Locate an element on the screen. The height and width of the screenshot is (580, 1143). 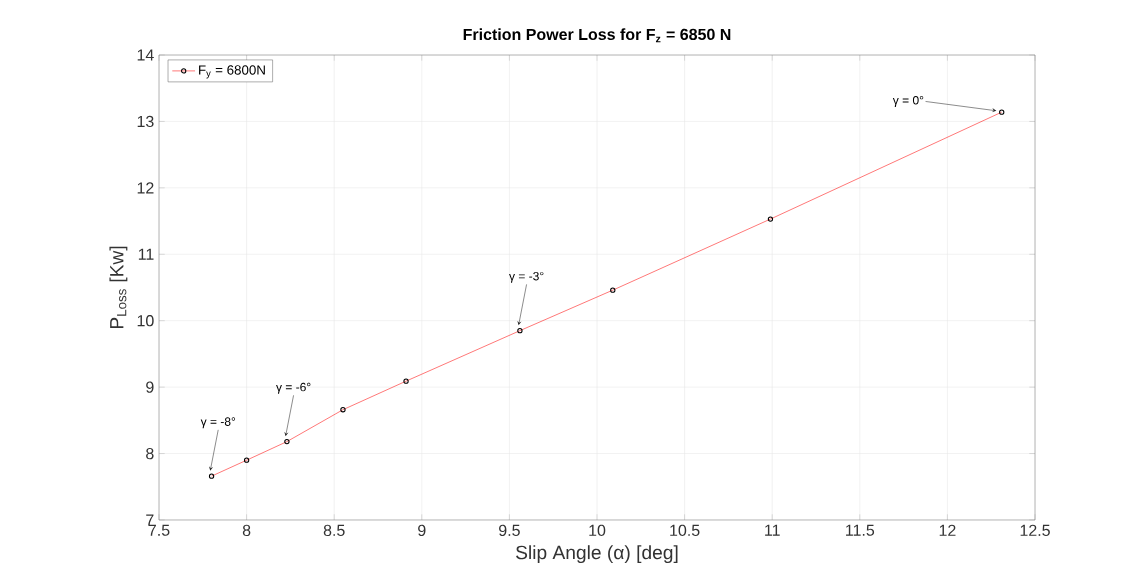
y-tick-label: 7 is located at coordinates (150, 520).